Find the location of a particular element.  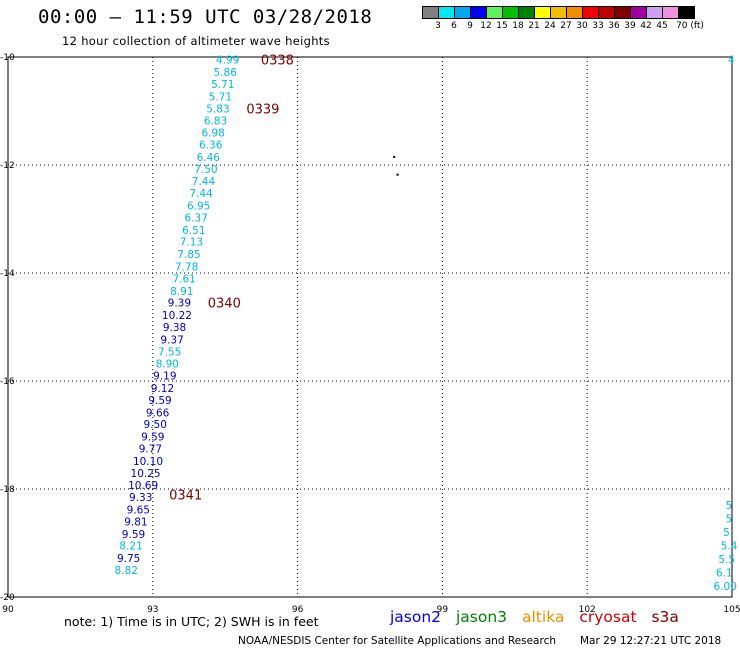

color-scale-label: 3 is located at coordinates (438, 26).